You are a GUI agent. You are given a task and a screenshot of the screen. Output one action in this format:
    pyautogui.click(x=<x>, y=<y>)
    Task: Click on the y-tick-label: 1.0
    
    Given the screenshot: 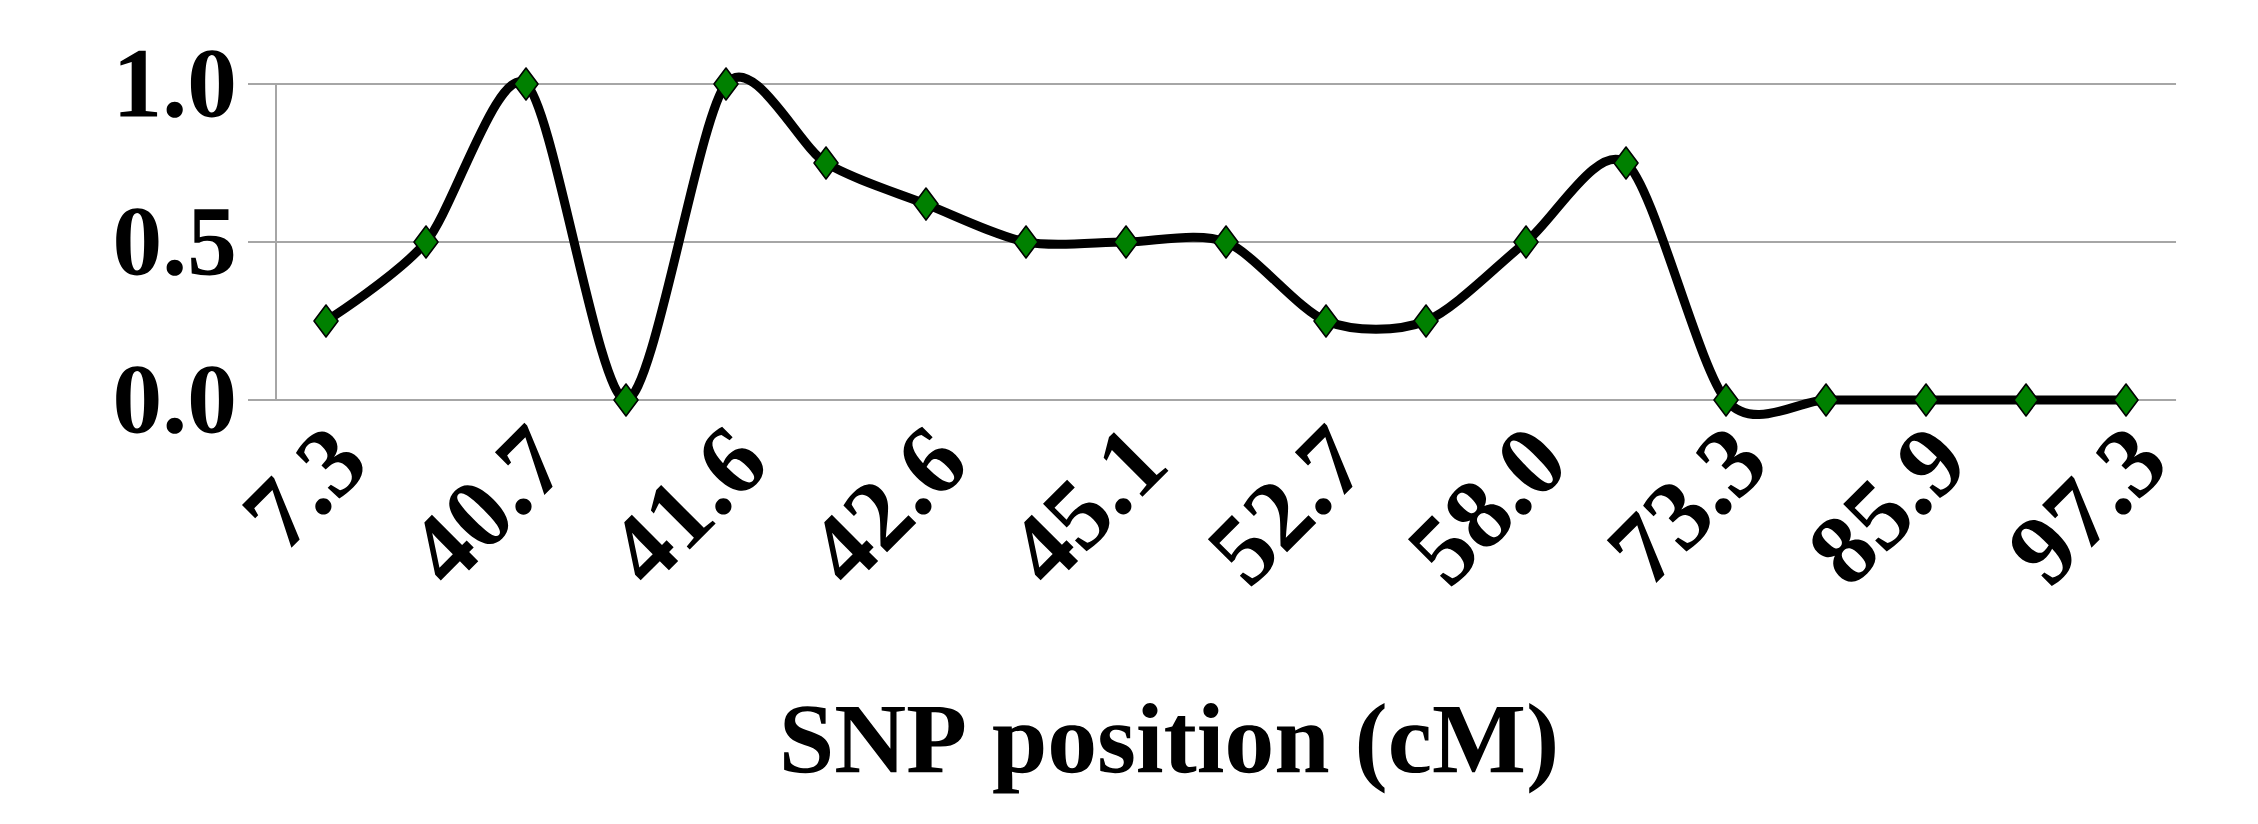 What is the action you would take?
    pyautogui.click(x=177, y=84)
    